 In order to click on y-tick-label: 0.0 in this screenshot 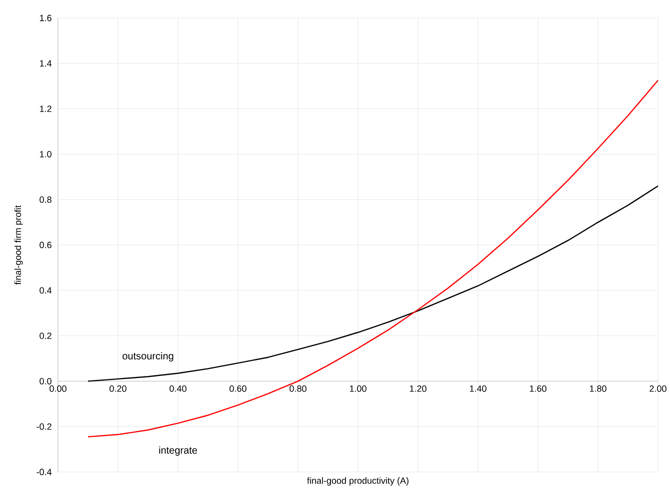, I will do `click(46, 381)`.